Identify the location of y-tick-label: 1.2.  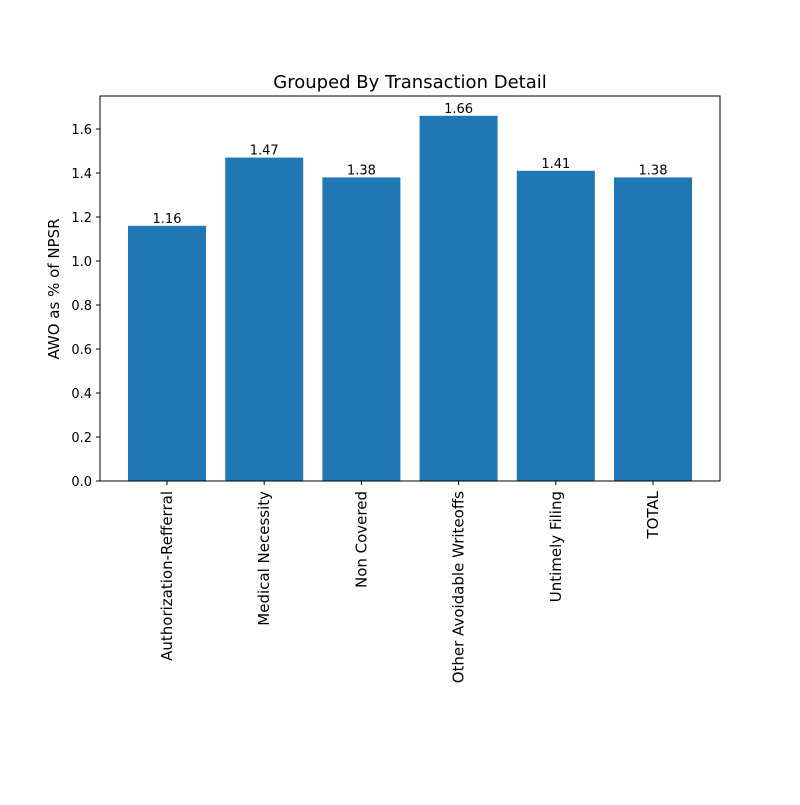
(81, 218).